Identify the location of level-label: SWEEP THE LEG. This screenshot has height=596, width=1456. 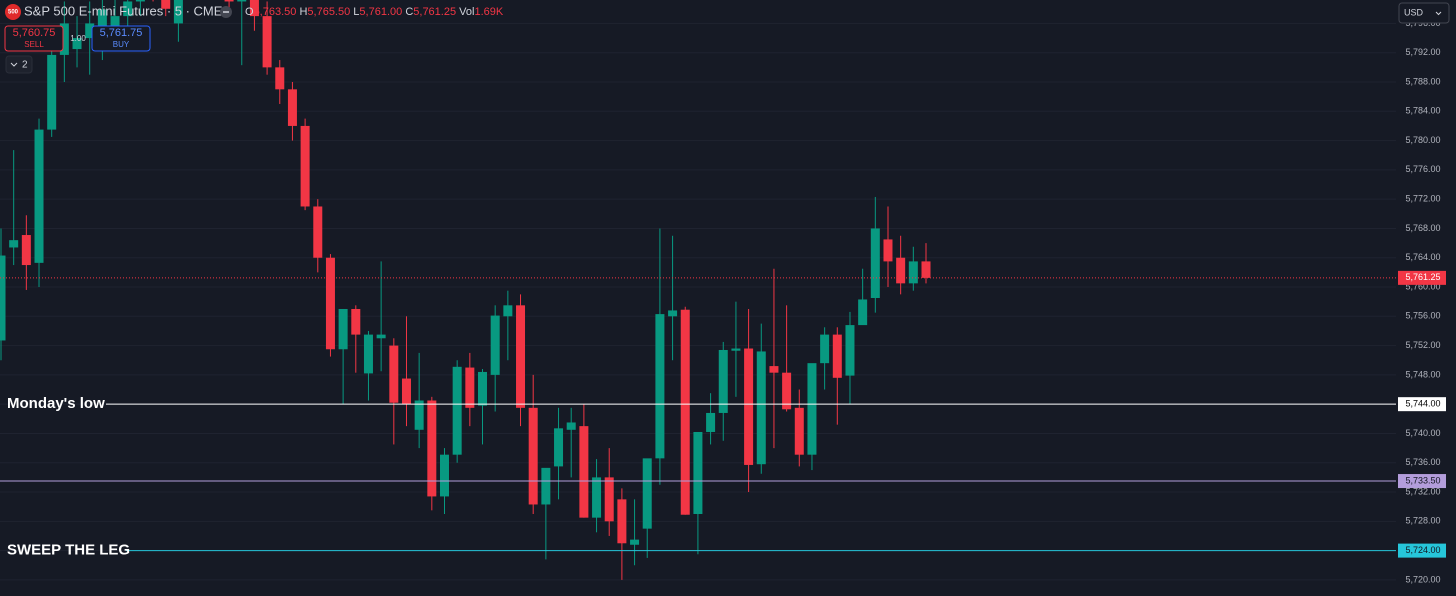
(68, 550).